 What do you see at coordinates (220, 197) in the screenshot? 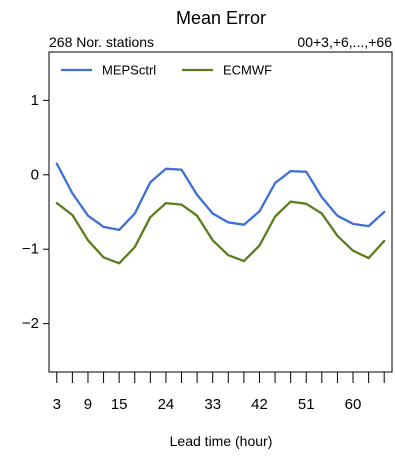
I see `series-line-mepsctrl` at bounding box center [220, 197].